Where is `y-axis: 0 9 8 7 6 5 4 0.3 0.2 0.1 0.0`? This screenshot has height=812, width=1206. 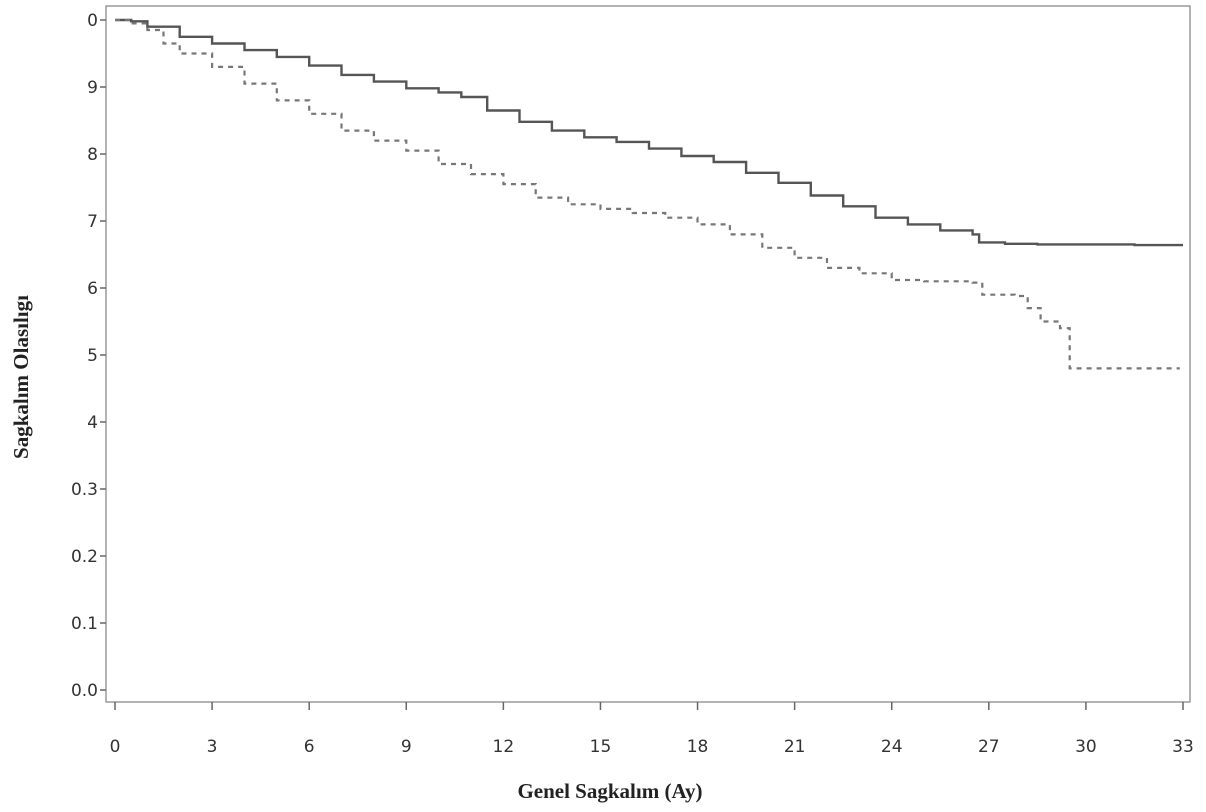 y-axis: 0 9 8 7 6 5 4 0.3 0.2 0.1 0.0 is located at coordinates (88, 356).